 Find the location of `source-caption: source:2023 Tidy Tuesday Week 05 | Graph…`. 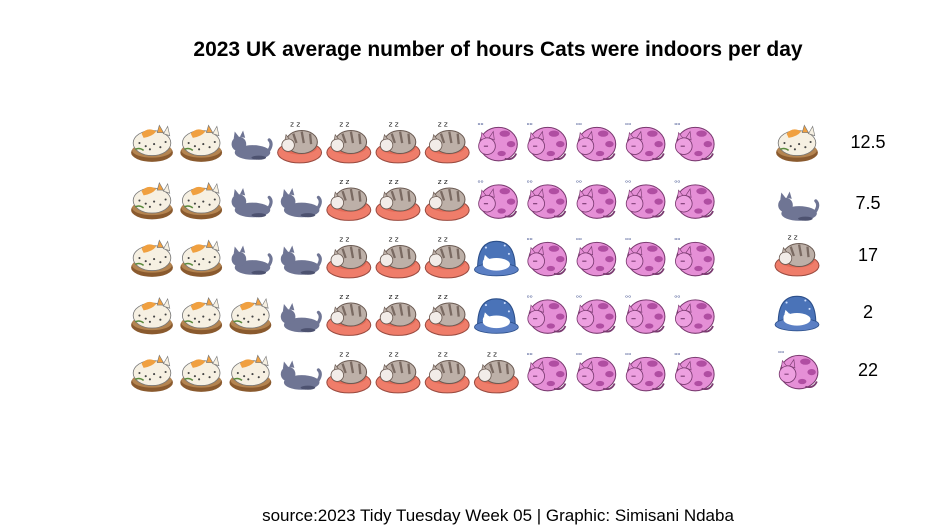

source-caption: source:2023 Tidy Tuesday Week 05 | Graph… is located at coordinates (498, 515).